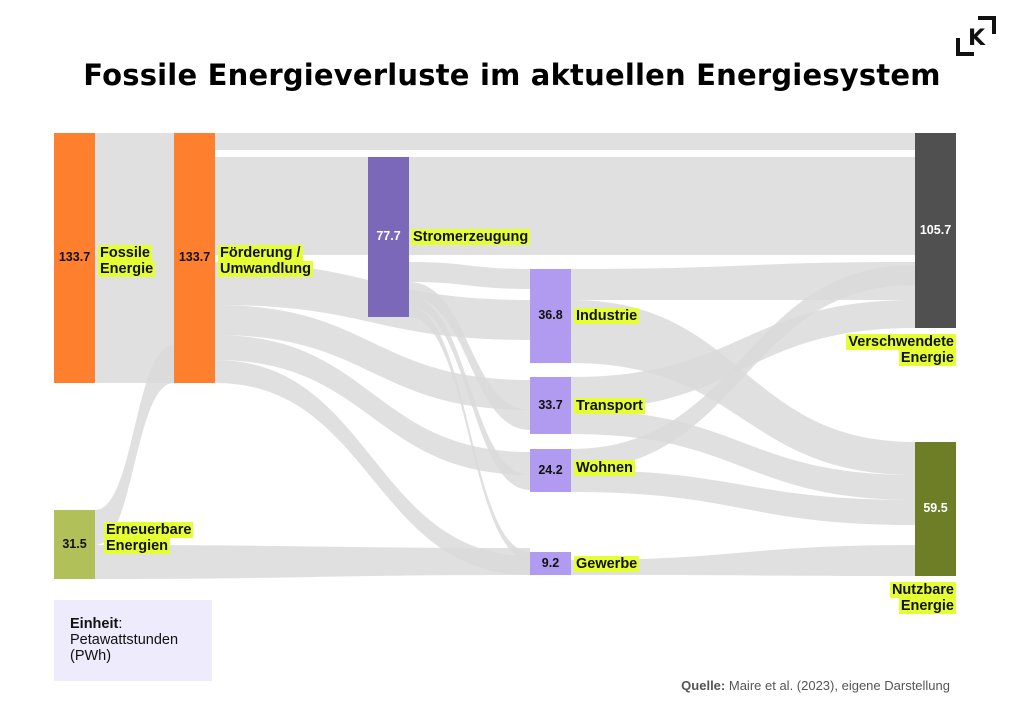 The image size is (1024, 723). What do you see at coordinates (127, 269) in the screenshot?
I see `label-fossile-line-2: Energie` at bounding box center [127, 269].